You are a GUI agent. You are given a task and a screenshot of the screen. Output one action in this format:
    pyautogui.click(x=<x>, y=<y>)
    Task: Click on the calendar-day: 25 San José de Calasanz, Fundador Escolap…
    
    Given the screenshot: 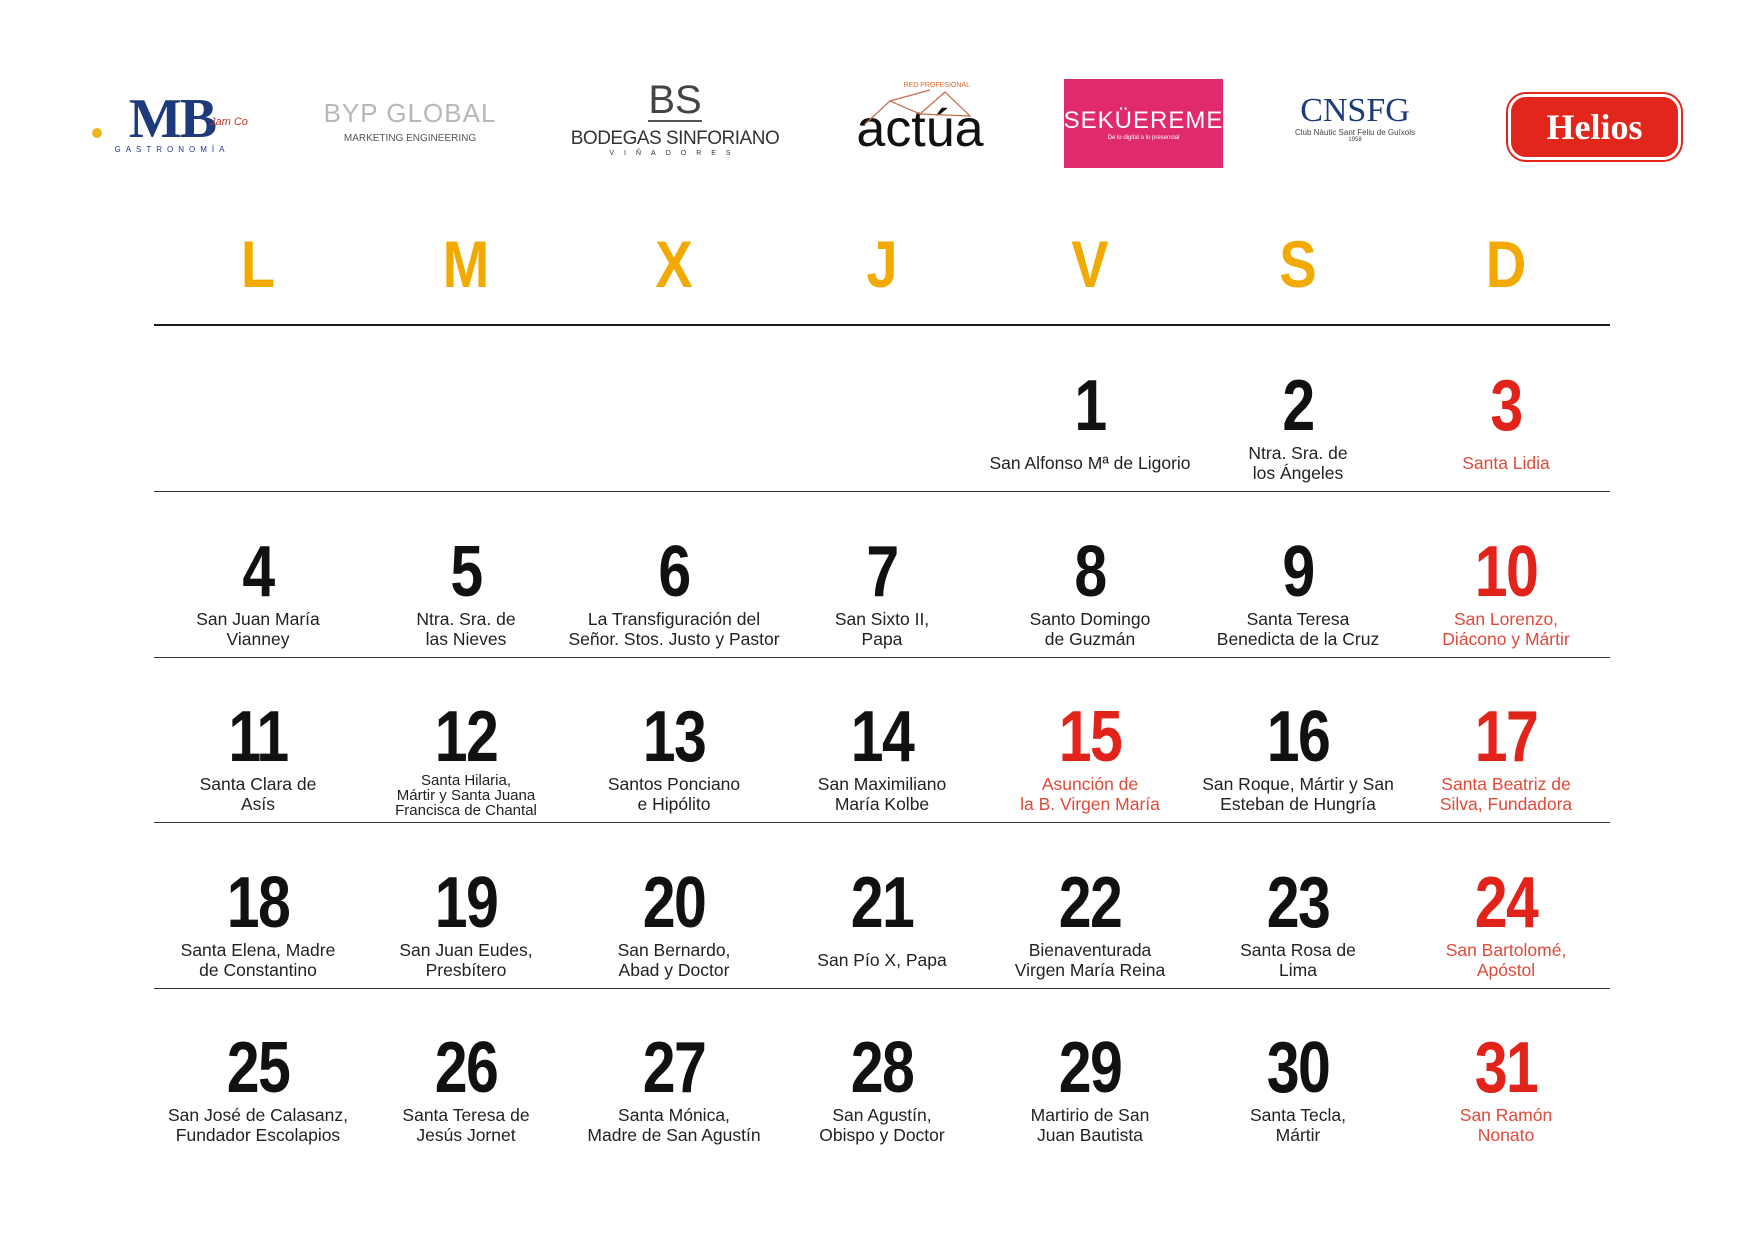 What is the action you would take?
    pyautogui.click(x=258, y=1070)
    